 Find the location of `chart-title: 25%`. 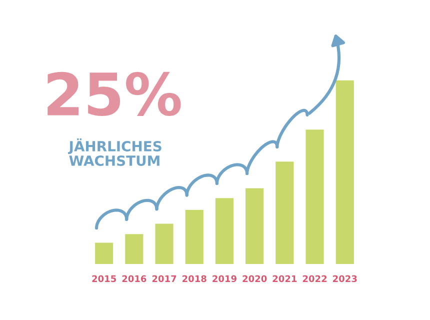

chart-title: 25% is located at coordinates (114, 94).